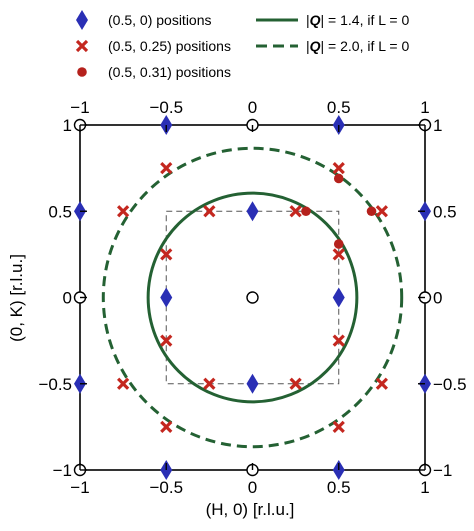 The width and height of the screenshot is (474, 531). I want to click on x-tick-label-top: −0.5, so click(166, 107).